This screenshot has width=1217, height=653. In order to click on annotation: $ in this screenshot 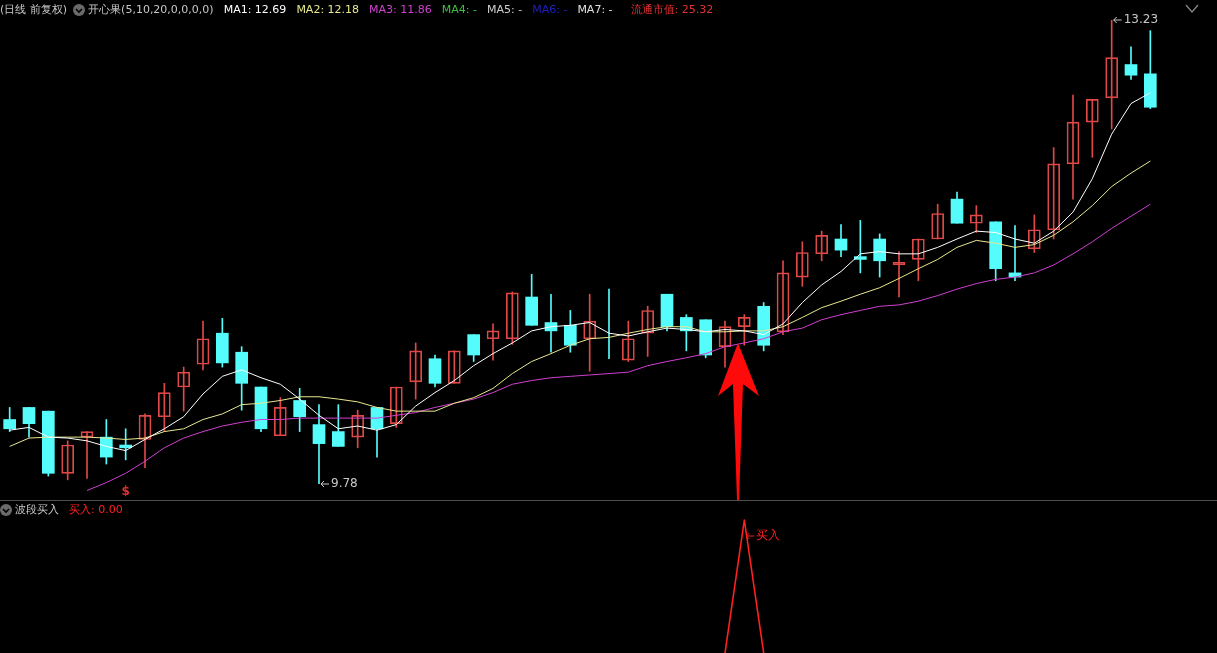, I will do `click(125, 491)`.